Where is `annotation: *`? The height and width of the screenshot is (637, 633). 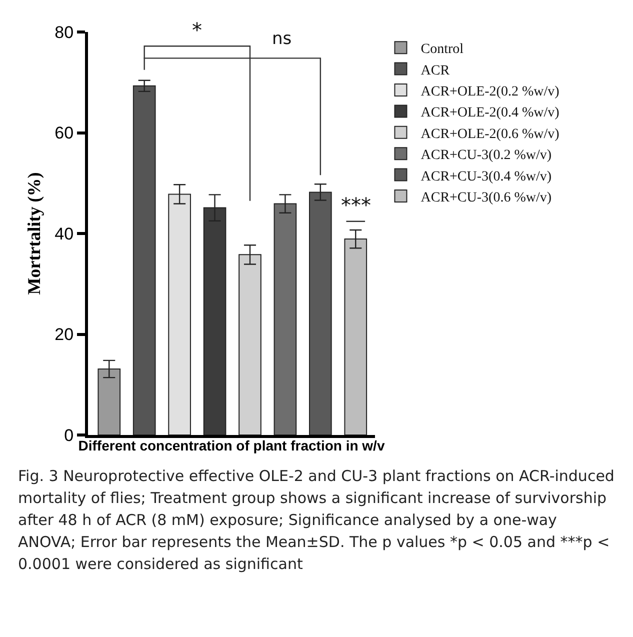 annotation: * is located at coordinates (197, 30).